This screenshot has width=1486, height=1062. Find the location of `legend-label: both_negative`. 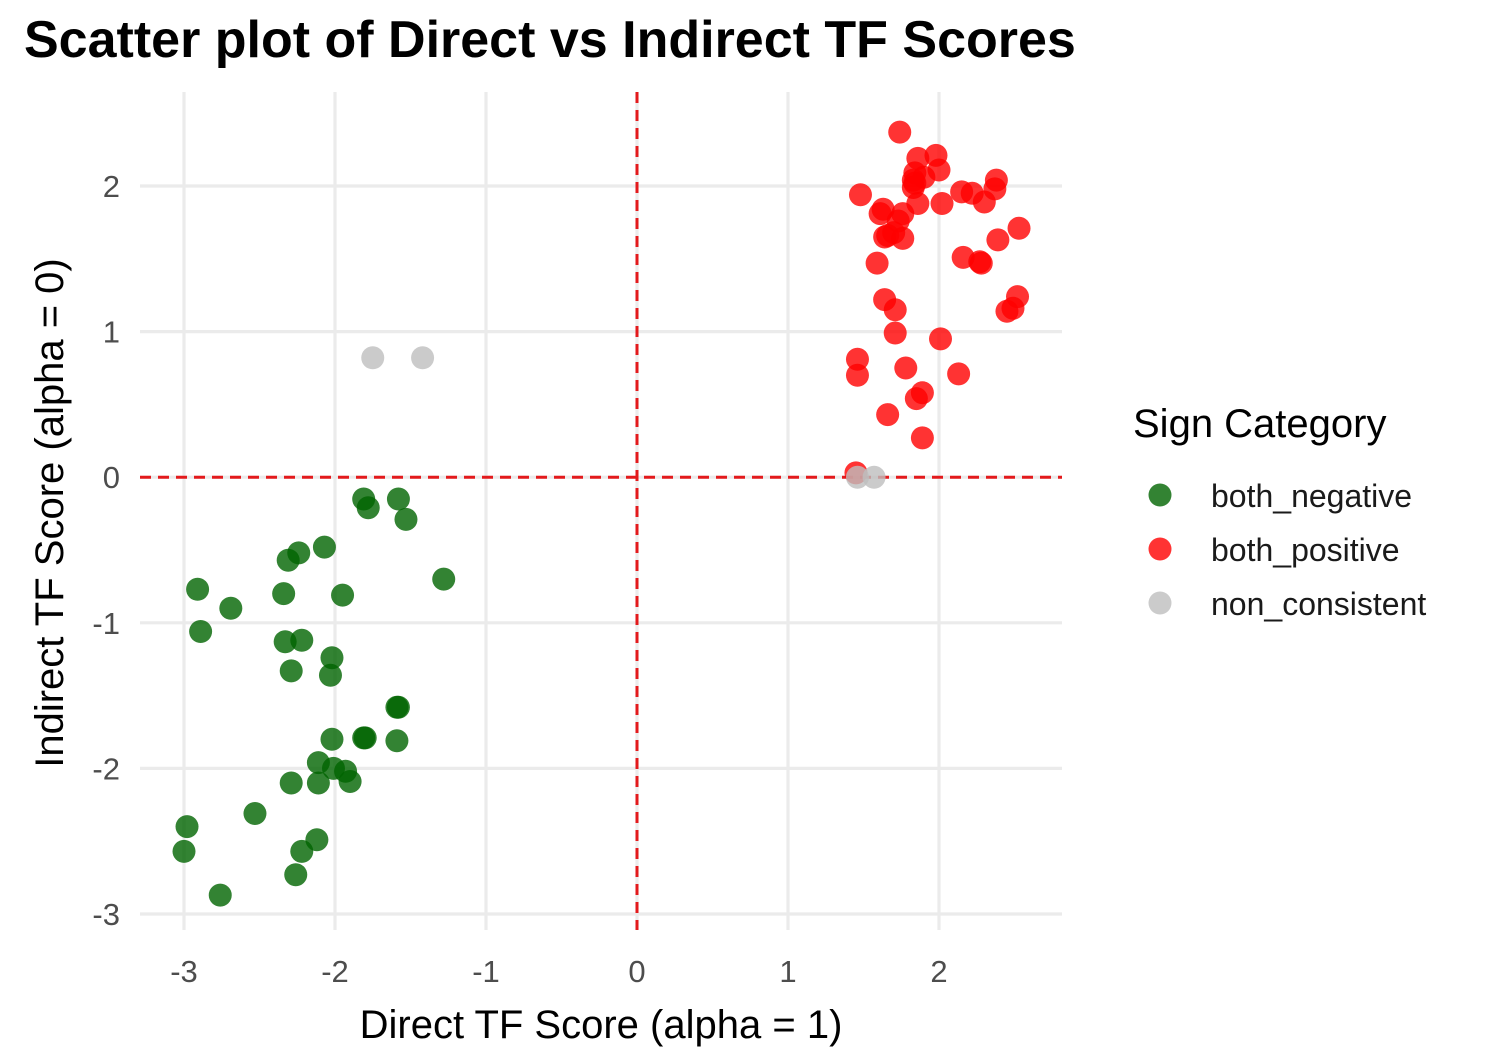

legend-label: both_negative is located at coordinates (1311, 496).